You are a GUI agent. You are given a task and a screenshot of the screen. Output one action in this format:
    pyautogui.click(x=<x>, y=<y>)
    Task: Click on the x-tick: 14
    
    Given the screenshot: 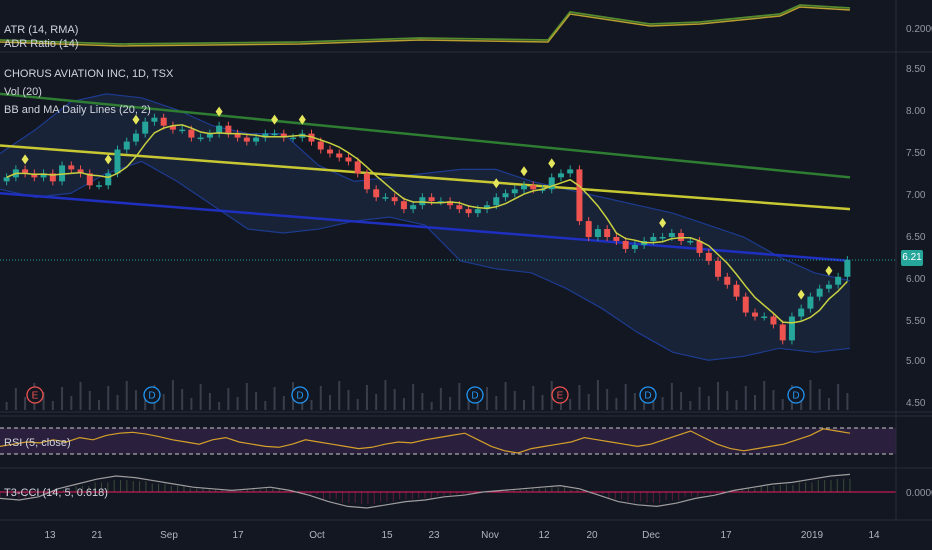 What is the action you would take?
    pyautogui.click(x=874, y=535)
    